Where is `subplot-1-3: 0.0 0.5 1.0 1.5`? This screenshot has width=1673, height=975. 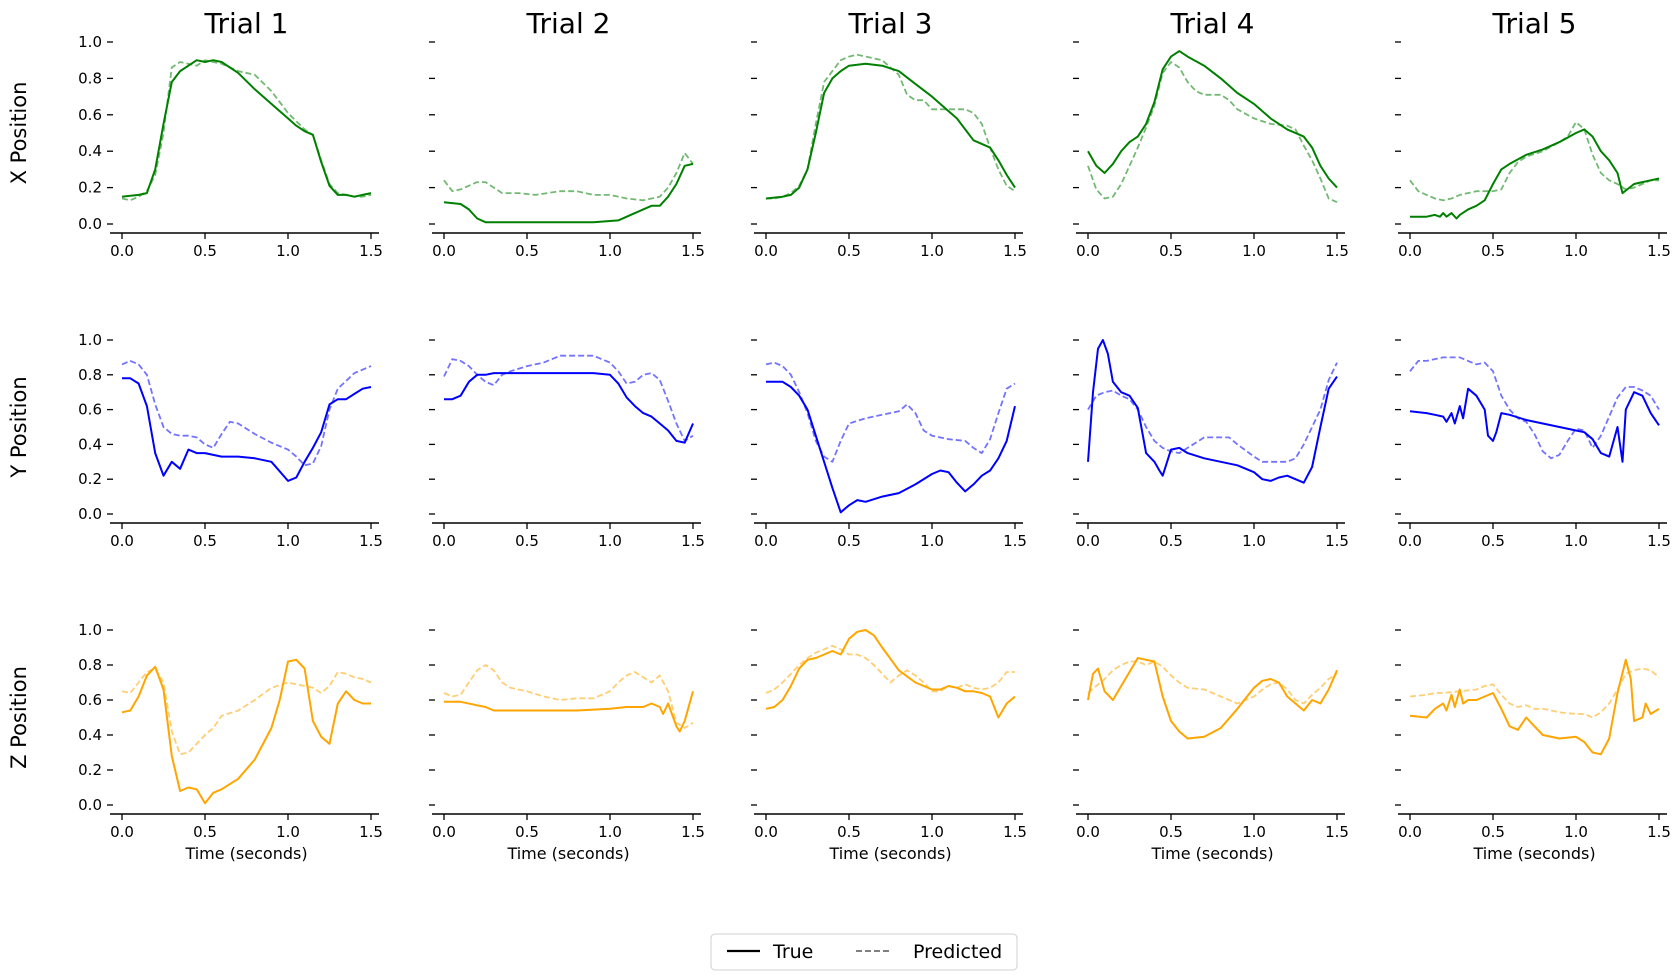 subplot-1-3: 0.0 0.5 1.0 1.5 is located at coordinates (889, 150).